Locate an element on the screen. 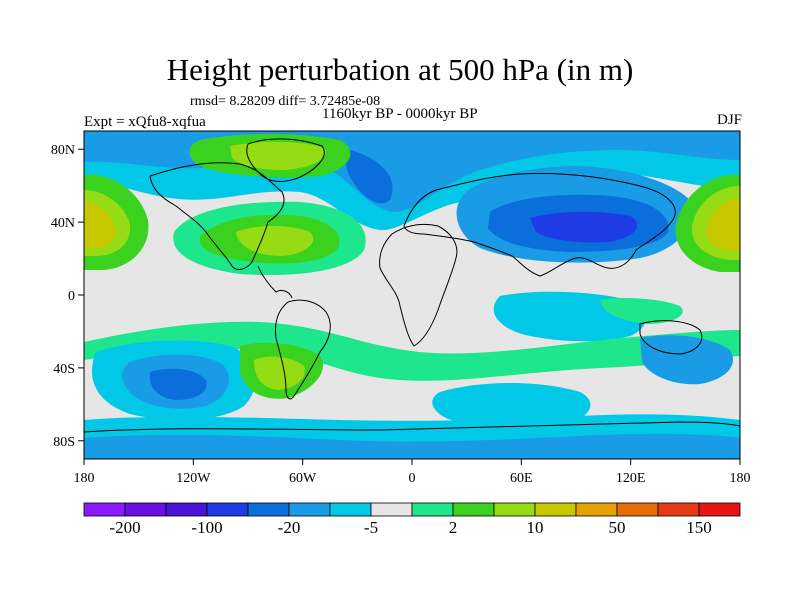 This screenshot has width=800, height=600. x-axis-ticks: 180 120W 60W 0 60E 120E 180 is located at coordinates (412, 472).